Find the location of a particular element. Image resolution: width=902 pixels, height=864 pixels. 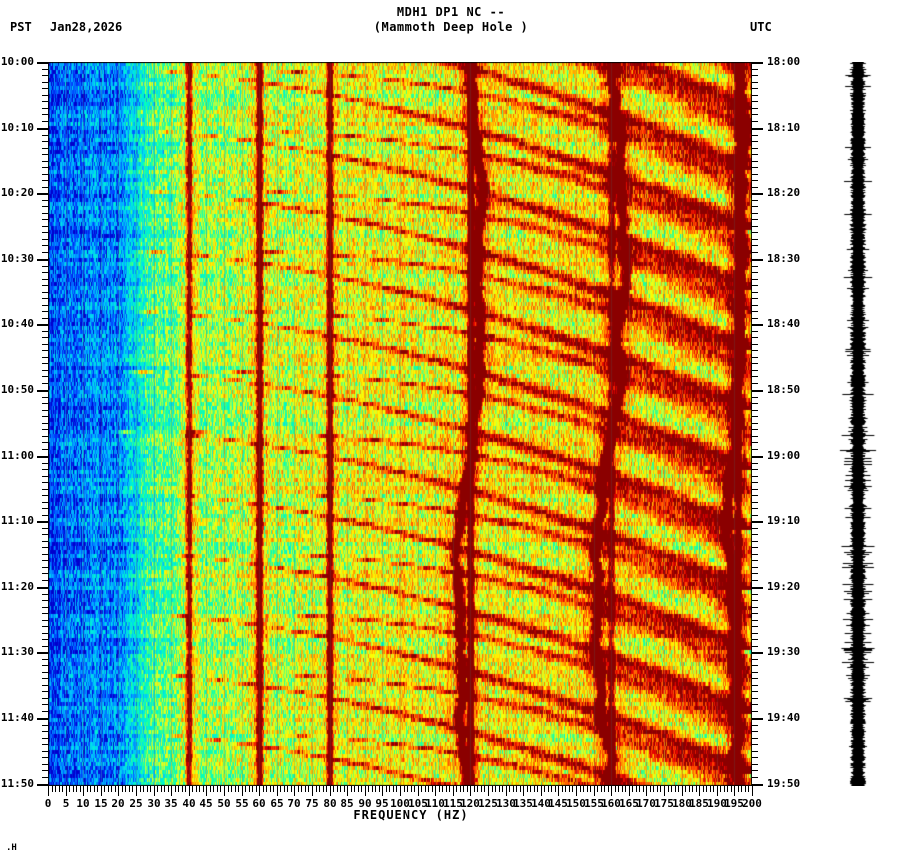

time-label-pst: 10:40 is located at coordinates (17, 323).